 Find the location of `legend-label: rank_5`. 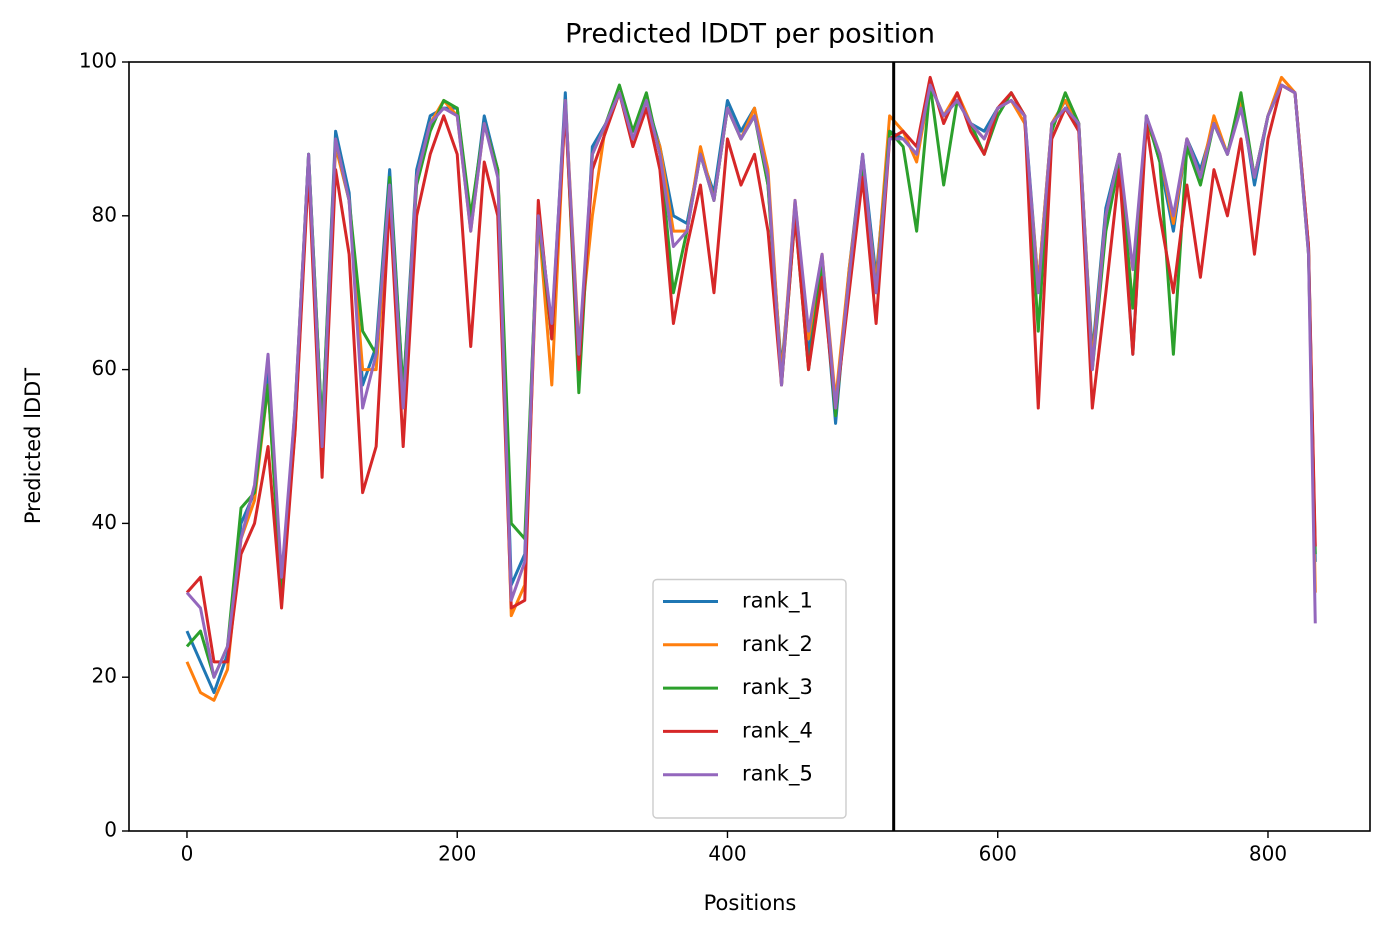

legend-label: rank_5 is located at coordinates (777, 774).